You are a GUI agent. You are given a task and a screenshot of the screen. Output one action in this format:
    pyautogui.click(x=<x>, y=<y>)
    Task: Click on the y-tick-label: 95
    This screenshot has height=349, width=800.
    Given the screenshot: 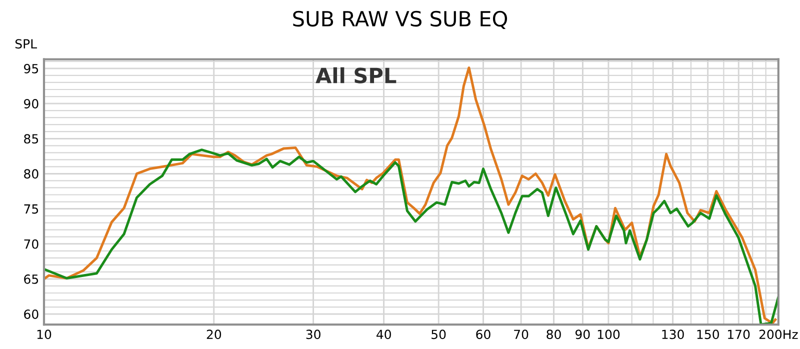 What is the action you would take?
    pyautogui.click(x=31, y=69)
    